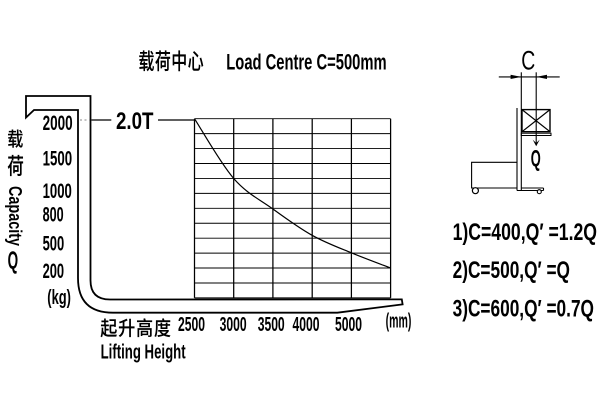 The image size is (605, 407). Describe the element at coordinates (143, 351) in the screenshot. I see `svg-text: Lifting Height` at that location.